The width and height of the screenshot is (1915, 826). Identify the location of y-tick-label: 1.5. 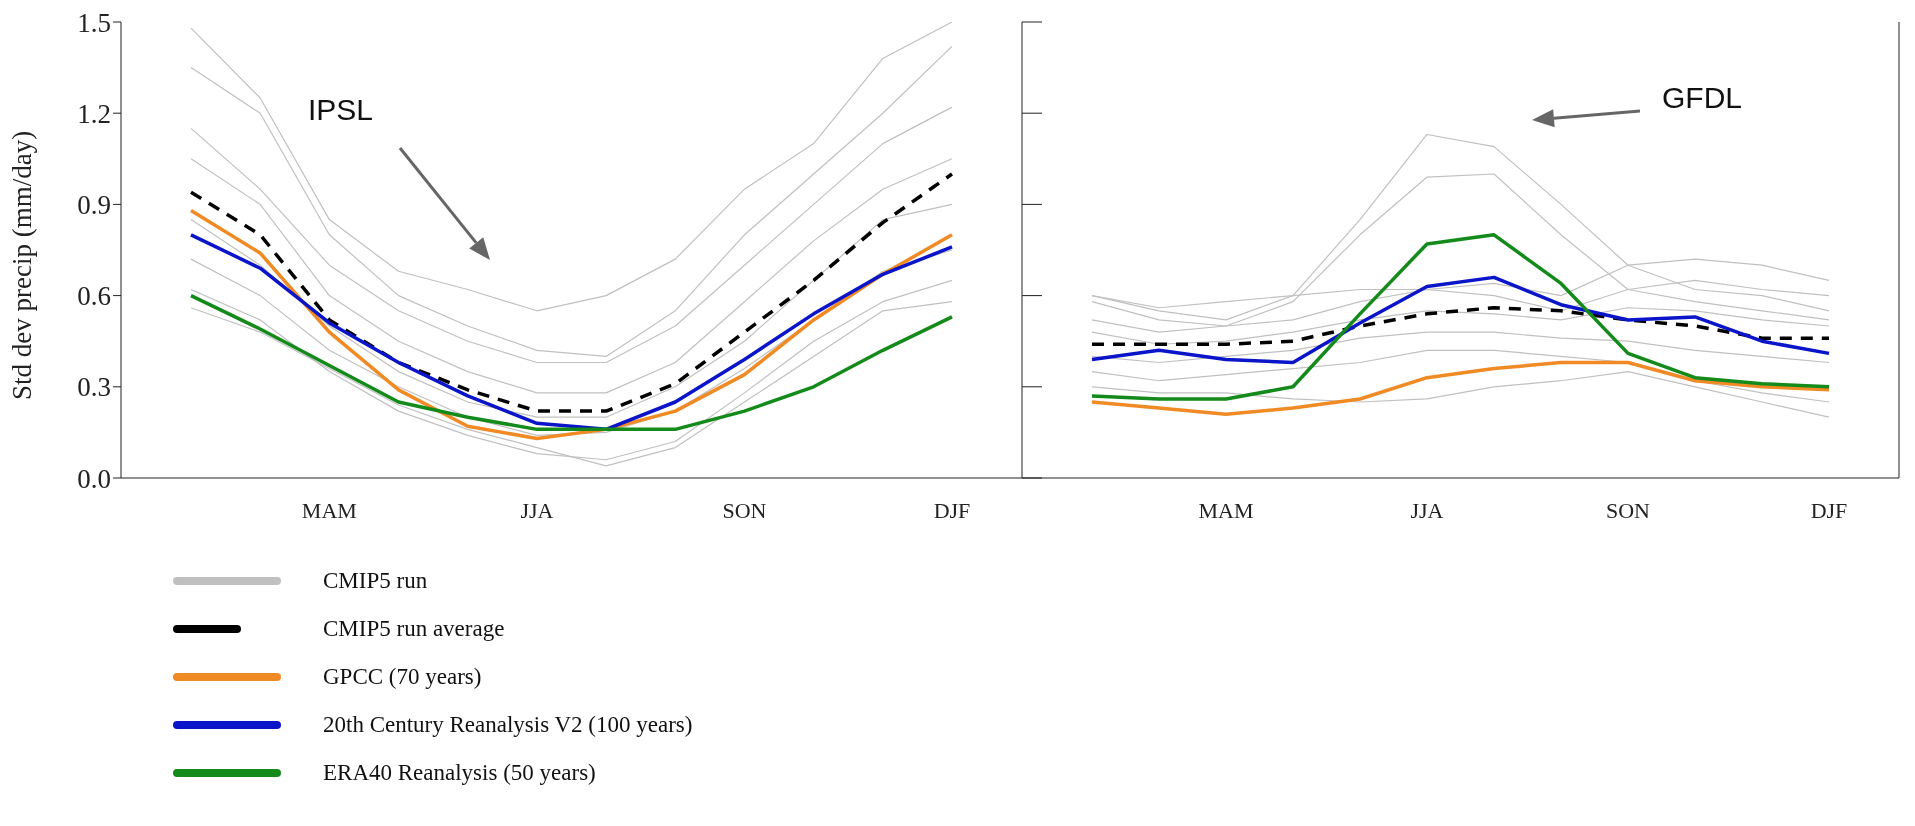
(94, 22).